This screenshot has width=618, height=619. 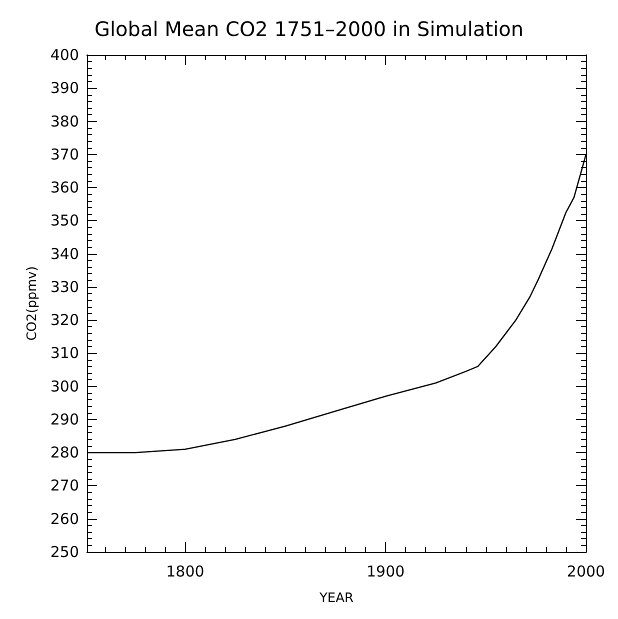 What do you see at coordinates (64, 88) in the screenshot?
I see `y-tick-label: 390` at bounding box center [64, 88].